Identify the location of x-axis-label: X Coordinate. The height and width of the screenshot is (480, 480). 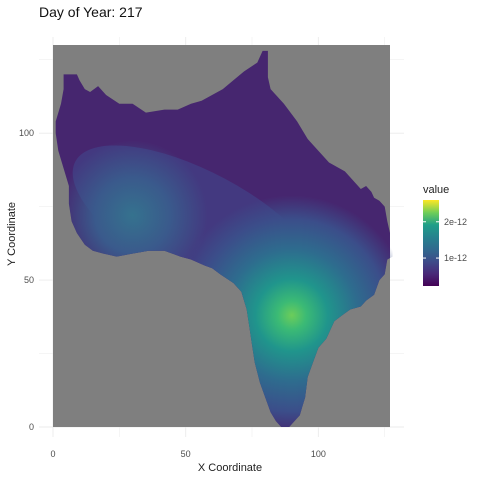
(230, 468).